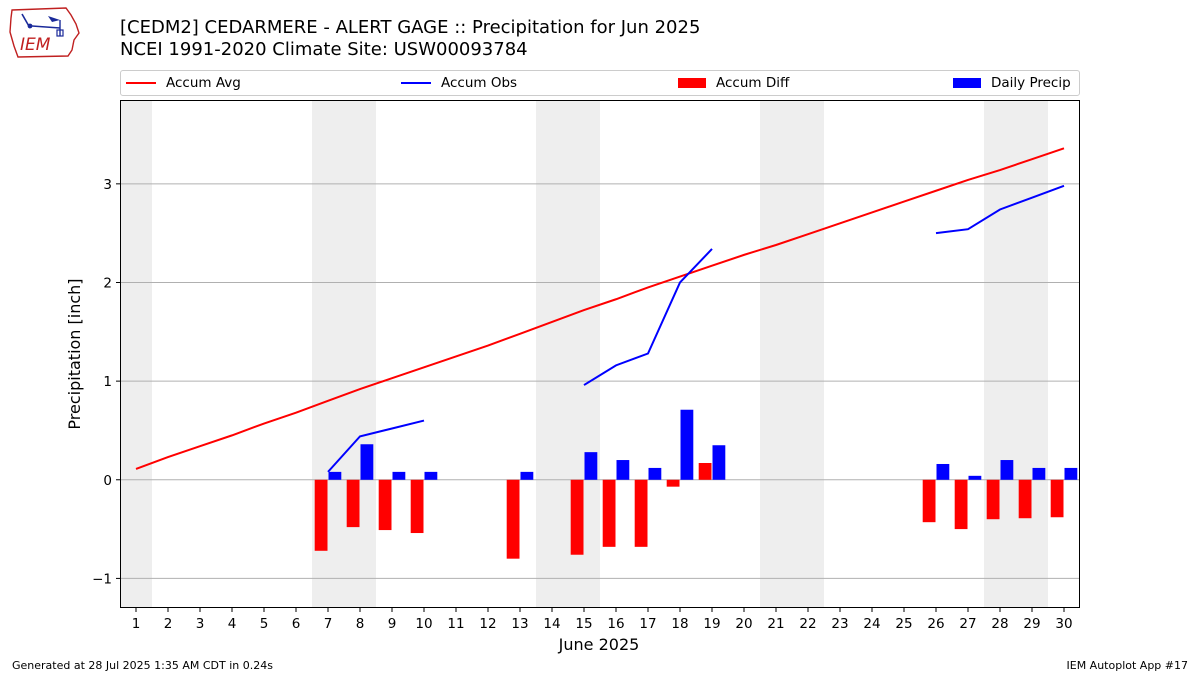 The height and width of the screenshot is (675, 1200). Describe the element at coordinates (1031, 624) in the screenshot. I see `x-tick-label: 29` at that location.